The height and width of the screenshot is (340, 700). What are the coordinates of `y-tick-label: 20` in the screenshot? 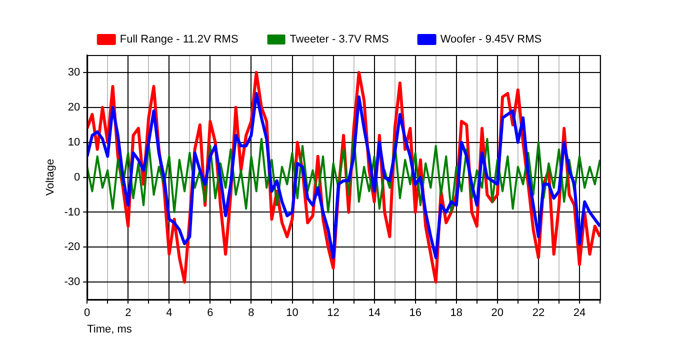 It's located at (74, 107).